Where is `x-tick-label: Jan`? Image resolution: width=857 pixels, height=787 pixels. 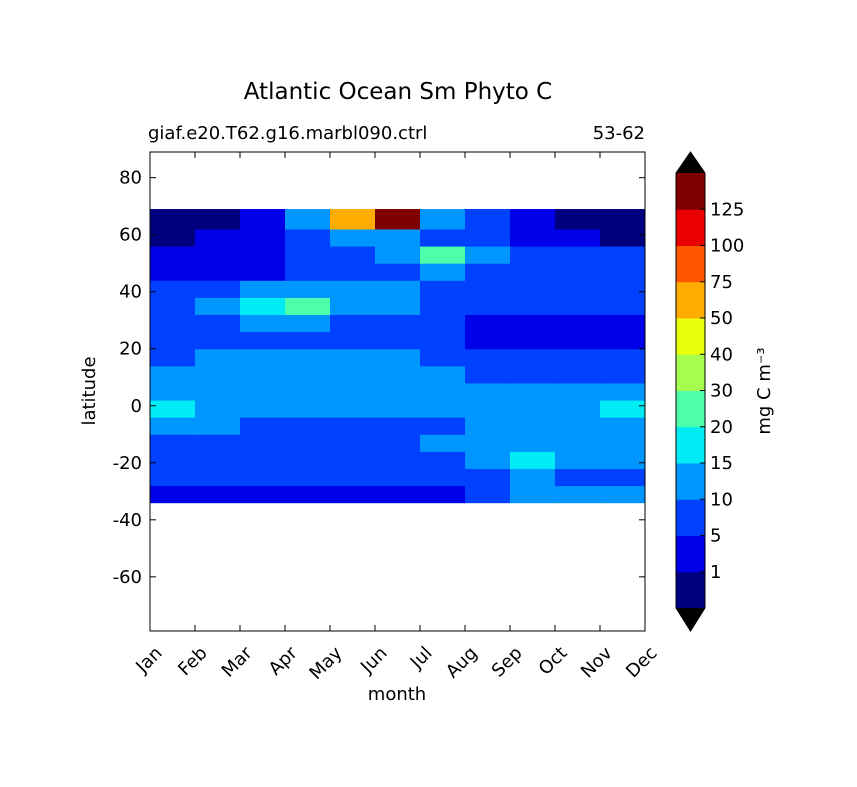
x-tick-label: Jan is located at coordinates (148, 660).